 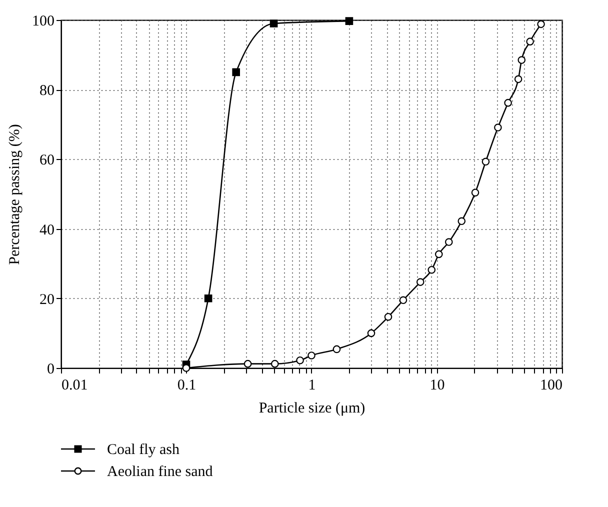 I want to click on y-tick-label: 80, so click(x=47, y=91).